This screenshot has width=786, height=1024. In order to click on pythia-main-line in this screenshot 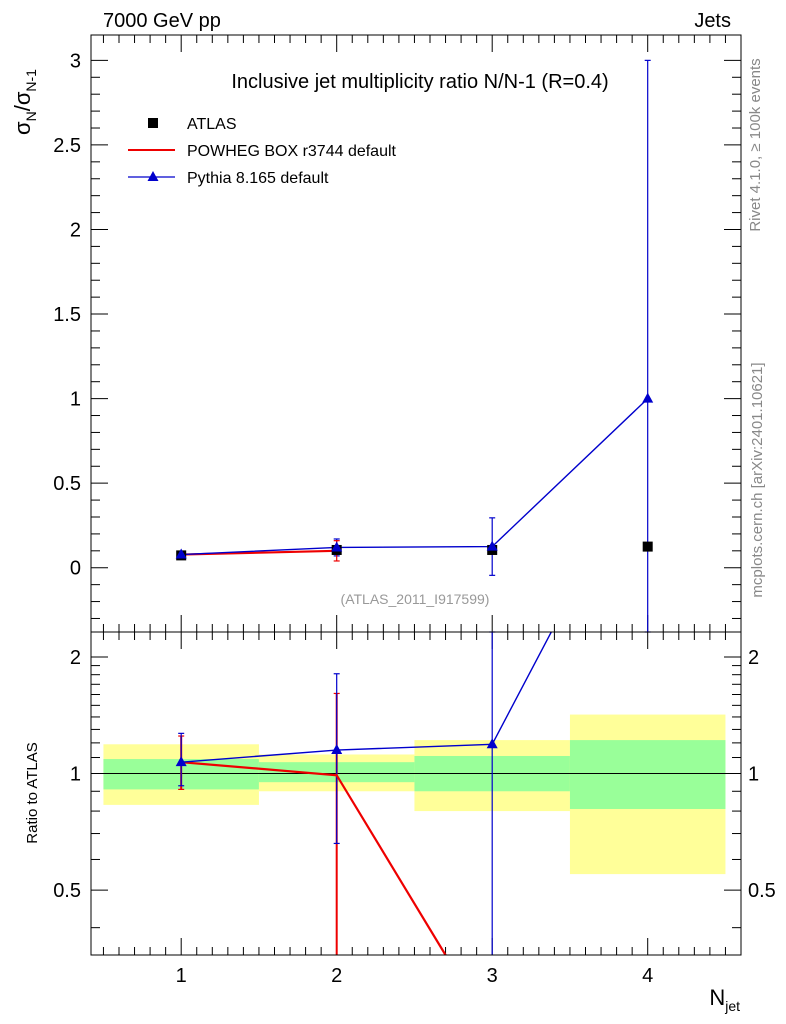, I will do `click(415, 477)`.